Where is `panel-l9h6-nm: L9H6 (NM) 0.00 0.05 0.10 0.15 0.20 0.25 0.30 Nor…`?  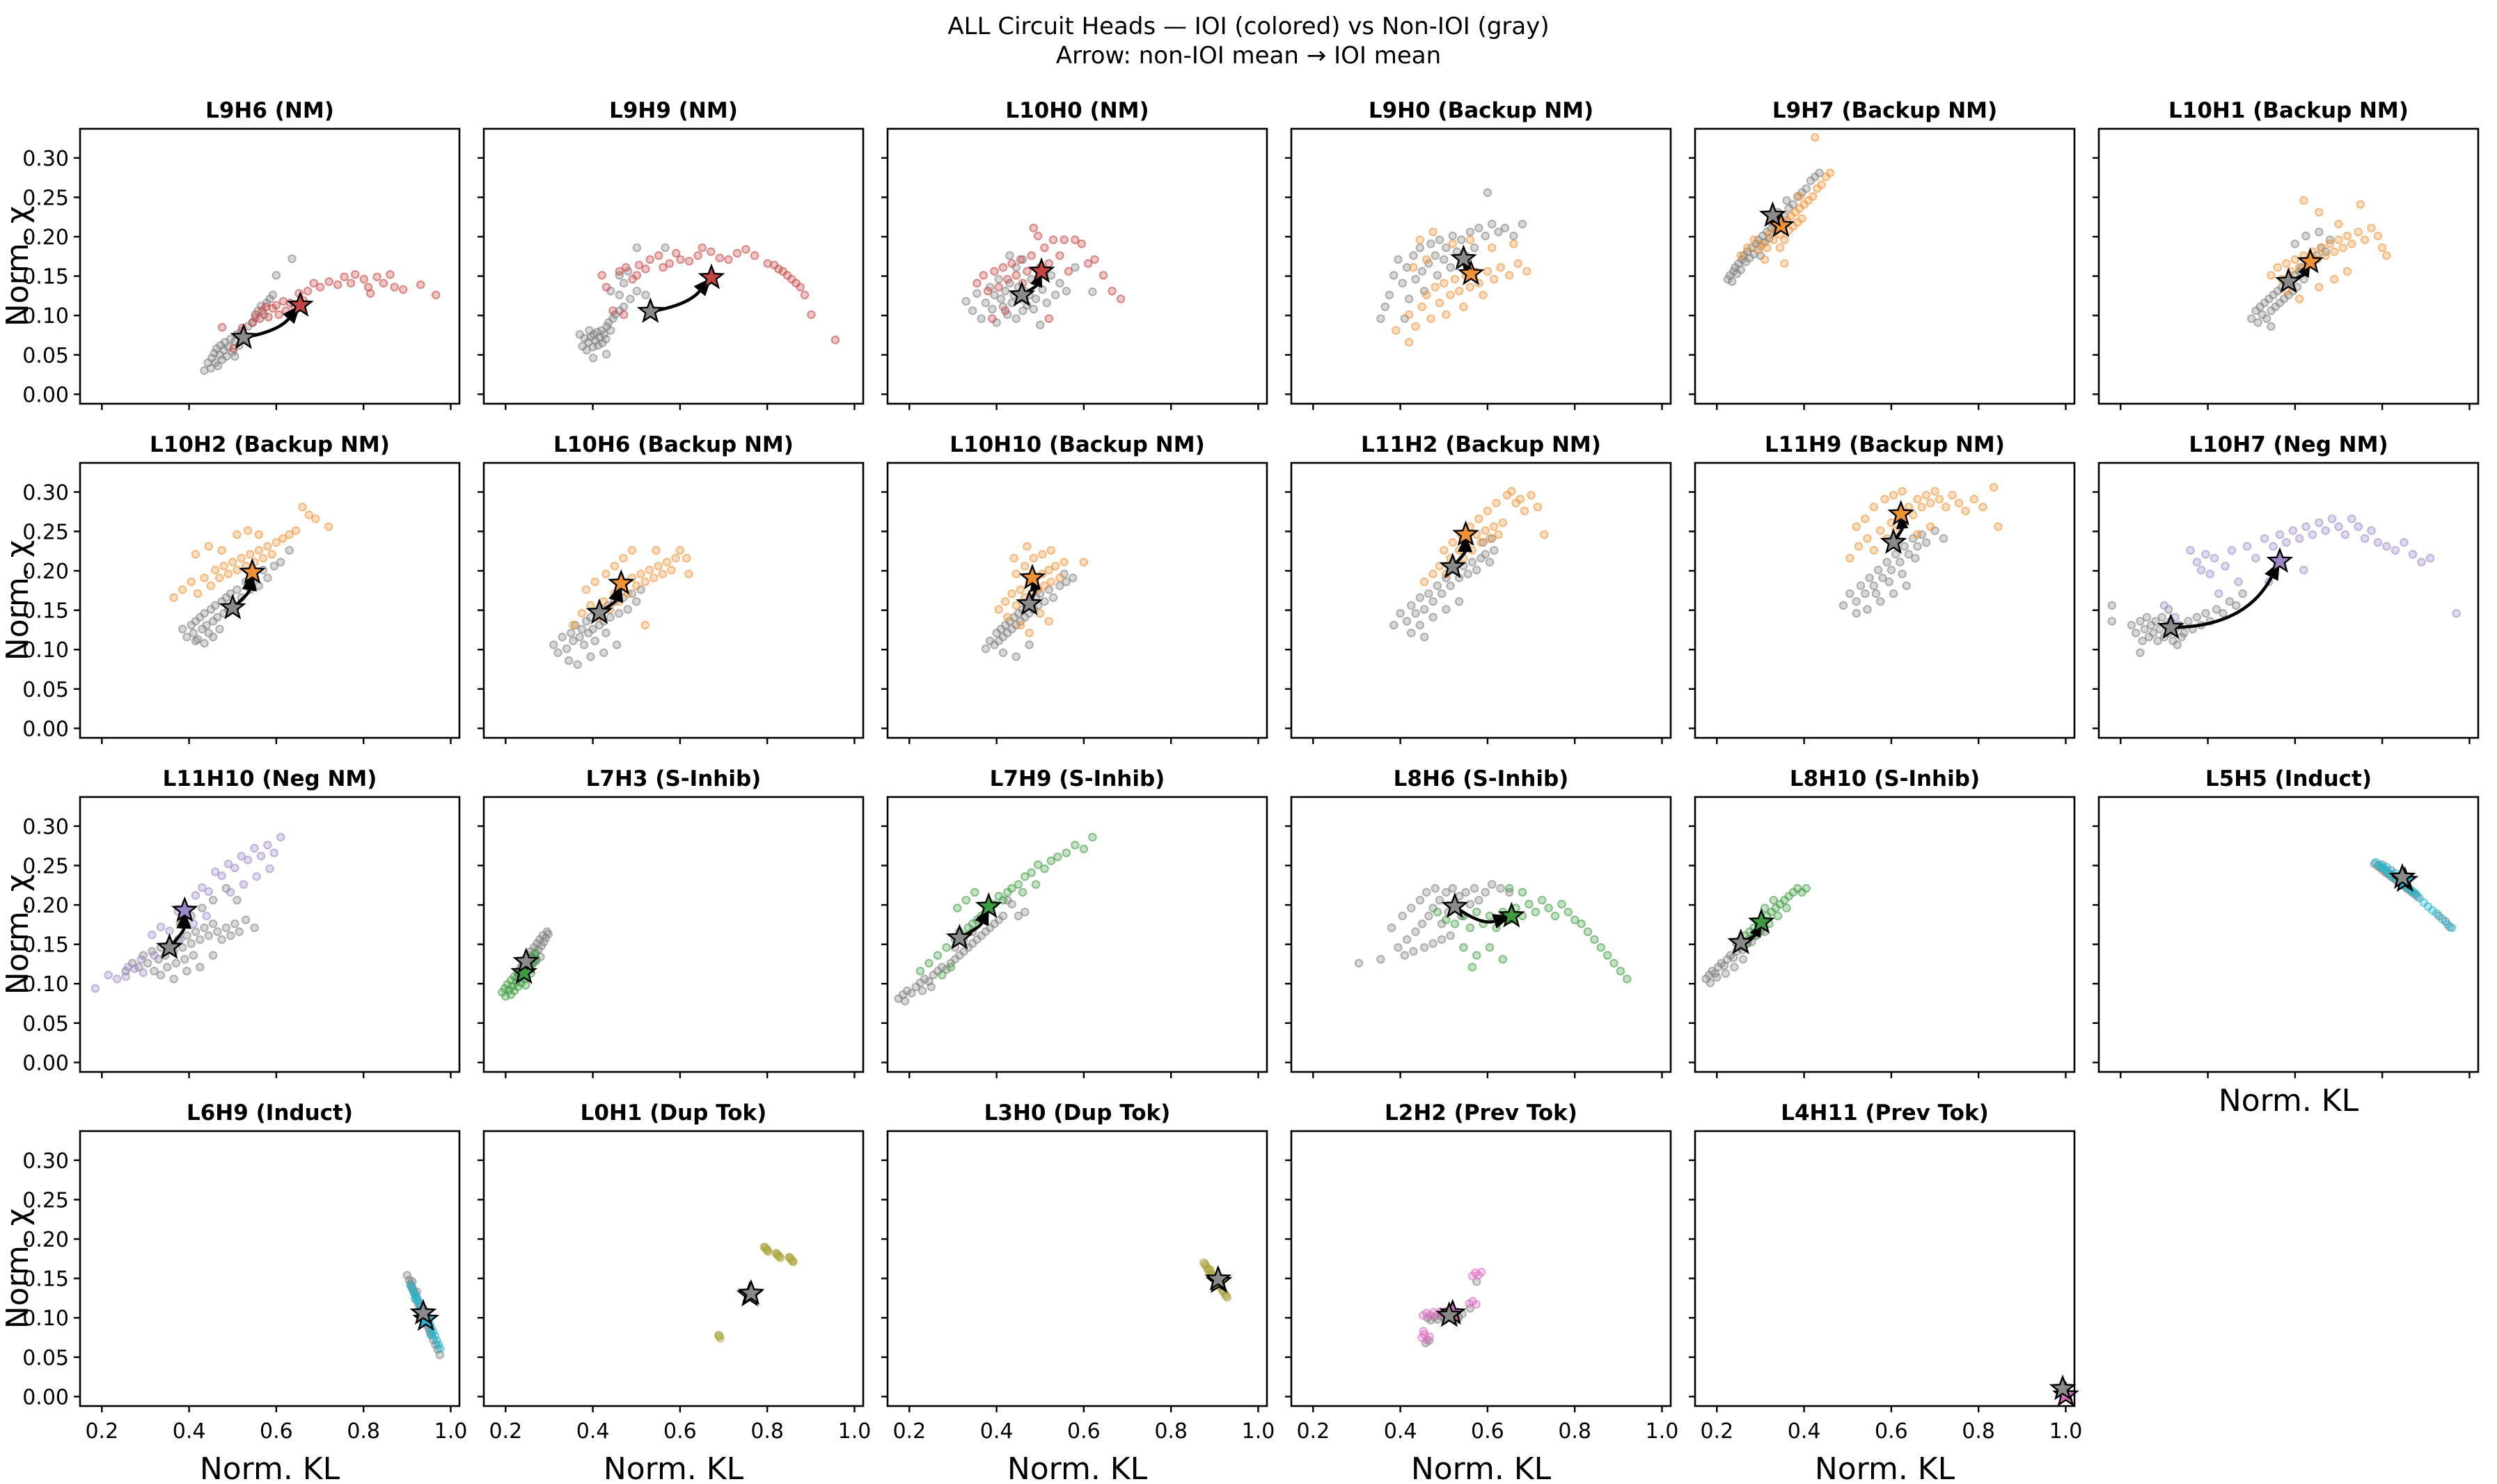
panel-l9h6-nm: L9H6 (NM) 0.00 0.05 0.10 0.15 0.20 0.25 0.30 Nor… is located at coordinates (230, 254).